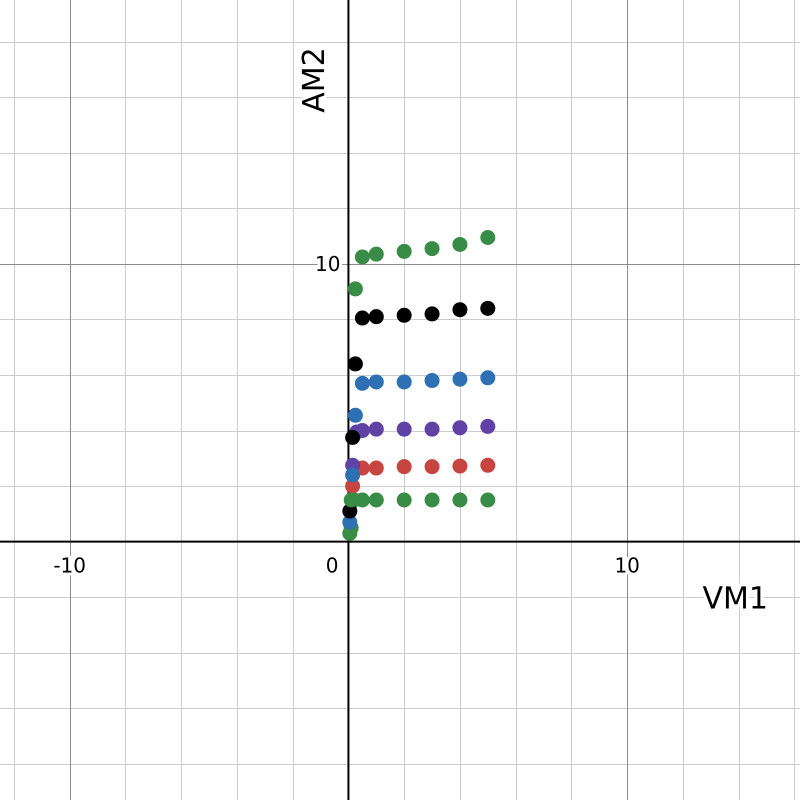 Image resolution: width=800 pixels, height=800 pixels. What do you see at coordinates (314, 80) in the screenshot?
I see `y-axis-title: AM2` at bounding box center [314, 80].